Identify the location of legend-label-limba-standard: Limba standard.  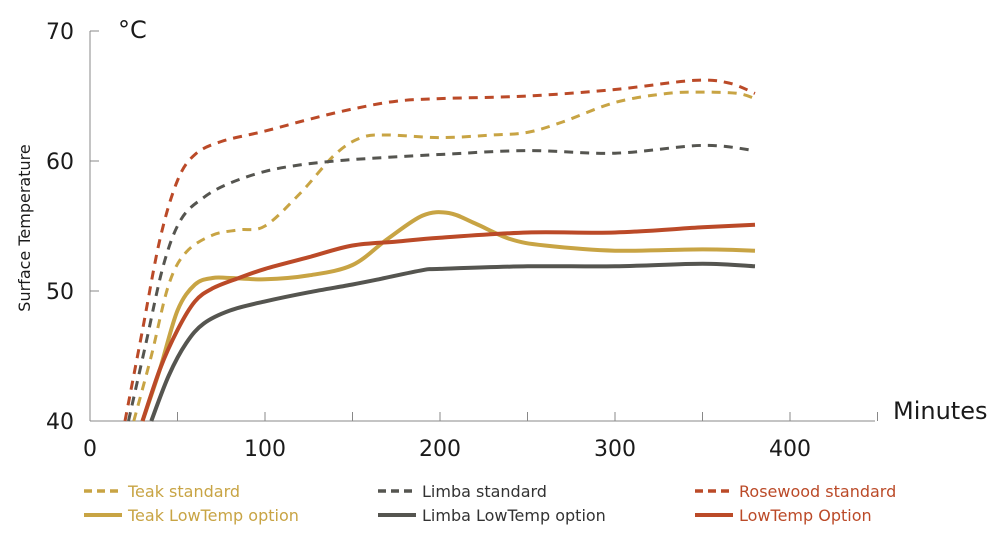
(484, 491).